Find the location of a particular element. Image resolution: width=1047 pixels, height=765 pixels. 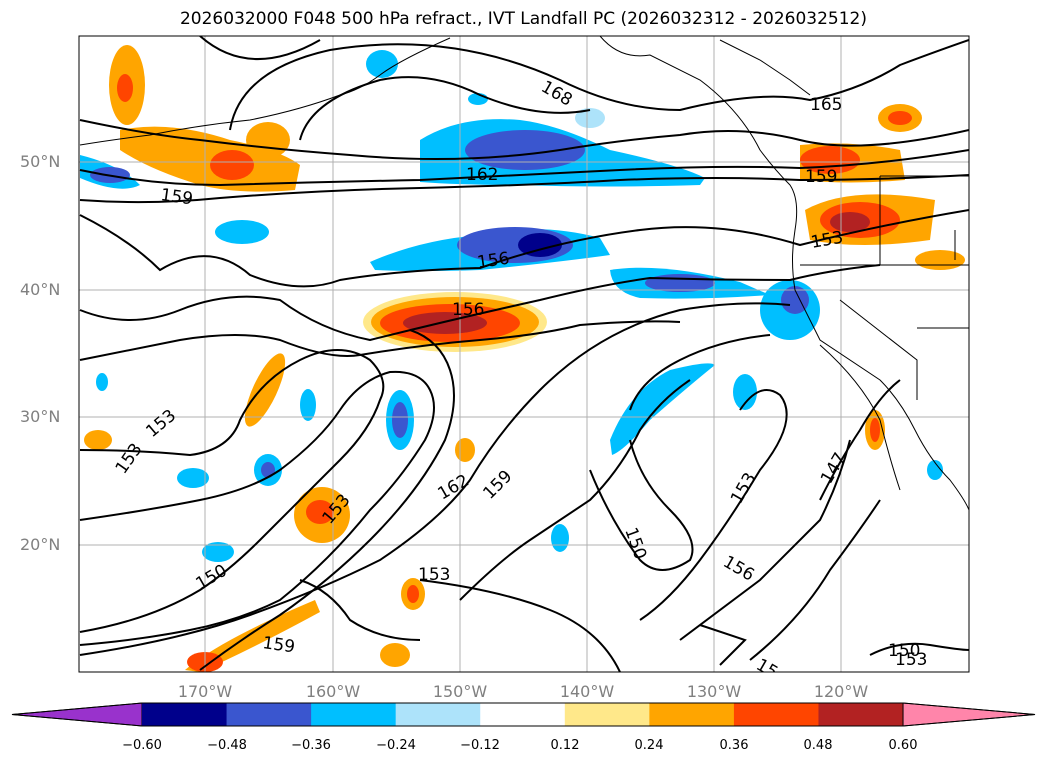

lat-label: 30°N is located at coordinates (40, 416).